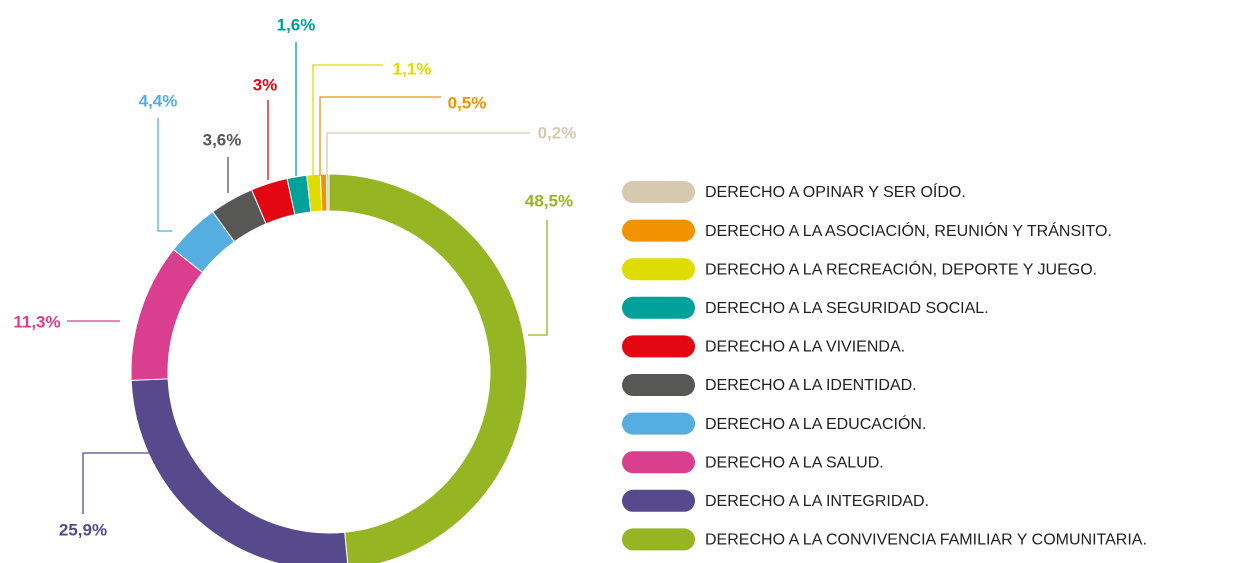  I want to click on legend-label: DERECHO A LA EDUCACIÓN., so click(815, 423).